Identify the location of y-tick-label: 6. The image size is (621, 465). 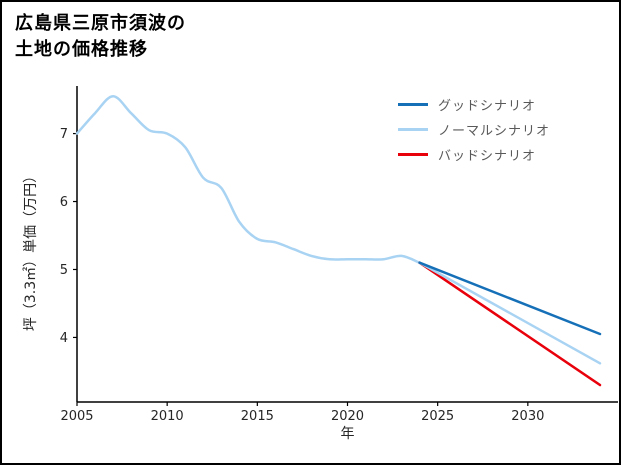
(64, 202).